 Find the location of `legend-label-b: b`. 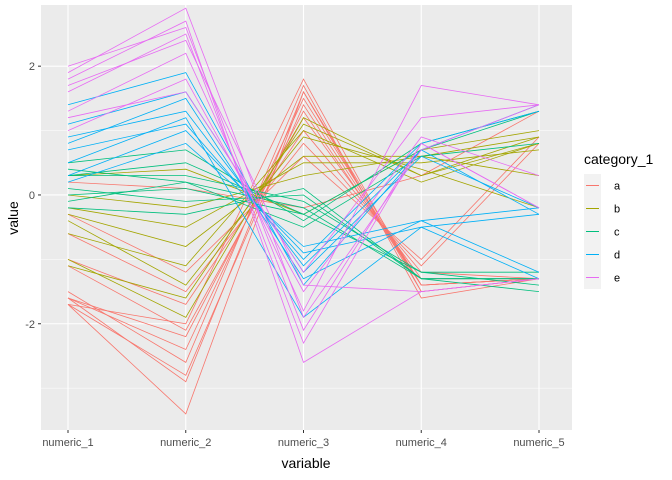

legend-label-b: b is located at coordinates (617, 210).